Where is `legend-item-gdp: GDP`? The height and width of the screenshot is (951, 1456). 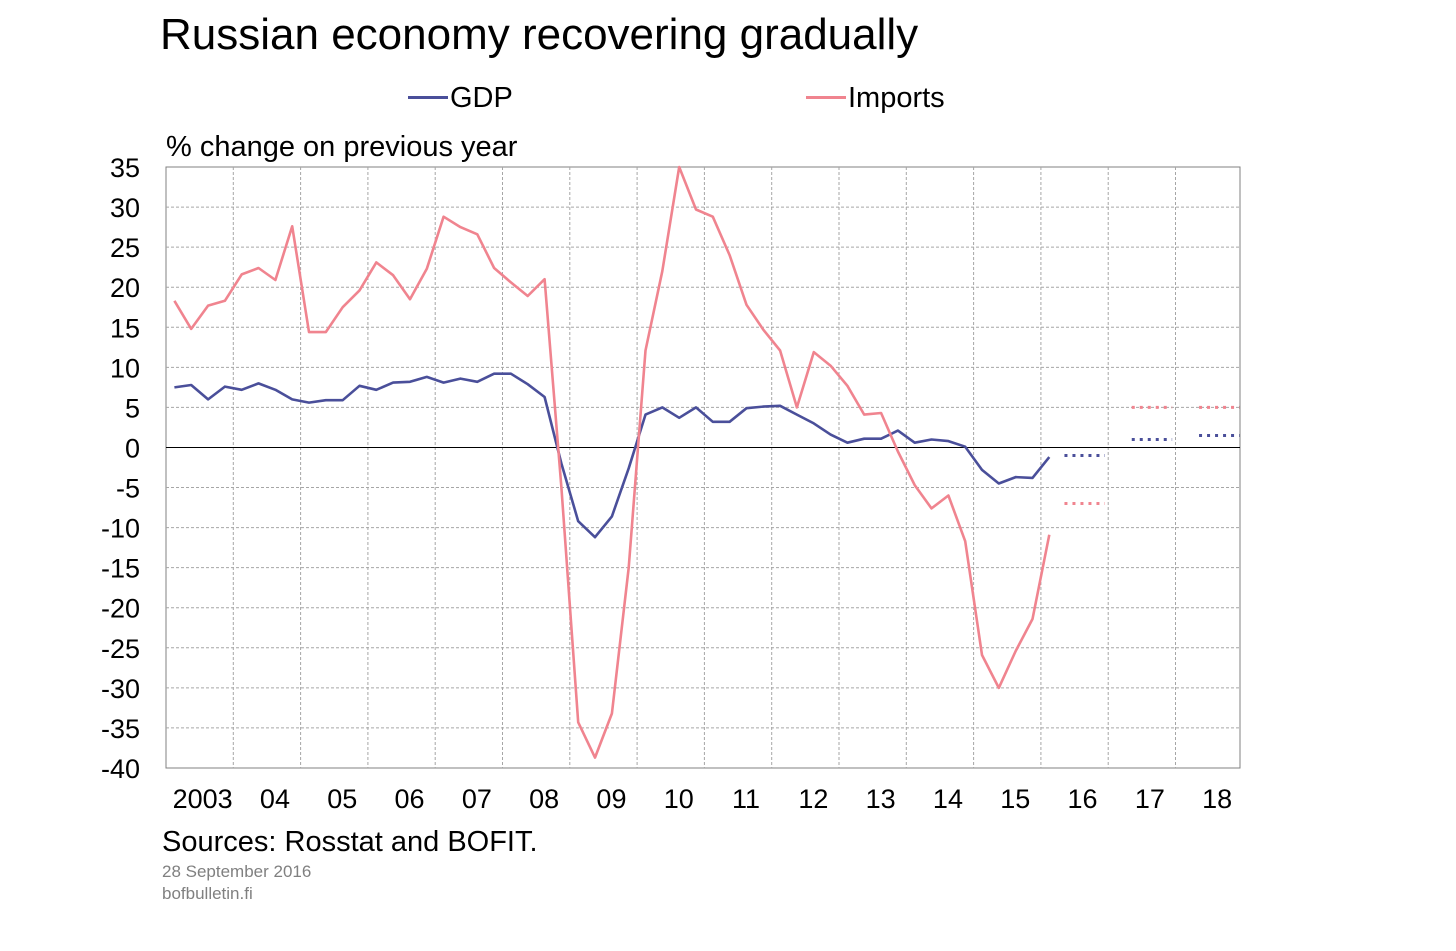
legend-item-gdp: GDP is located at coordinates (460, 98).